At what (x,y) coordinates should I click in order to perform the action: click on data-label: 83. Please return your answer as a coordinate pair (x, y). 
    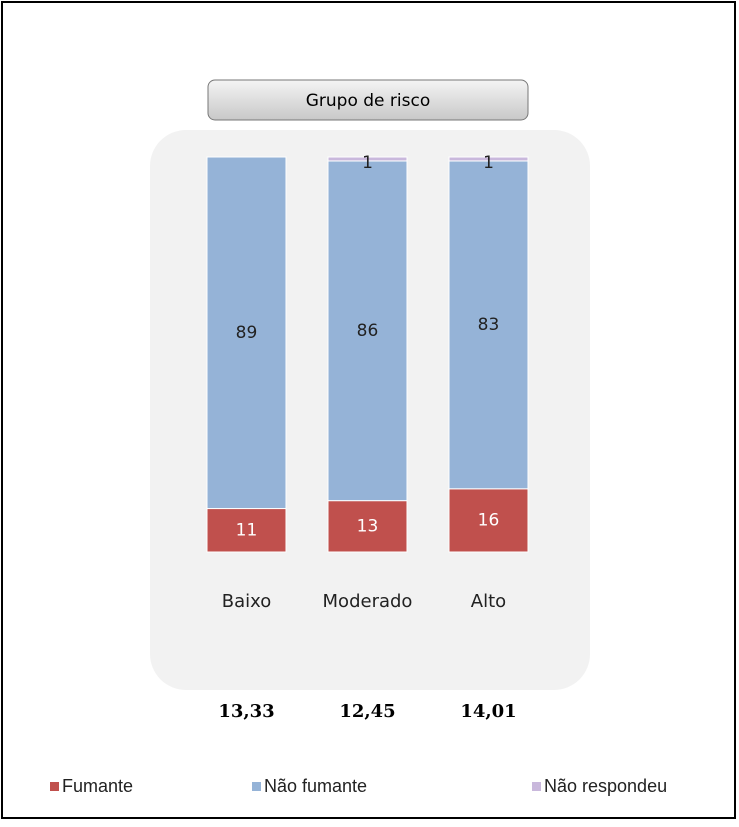
    Looking at the image, I should click on (489, 325).